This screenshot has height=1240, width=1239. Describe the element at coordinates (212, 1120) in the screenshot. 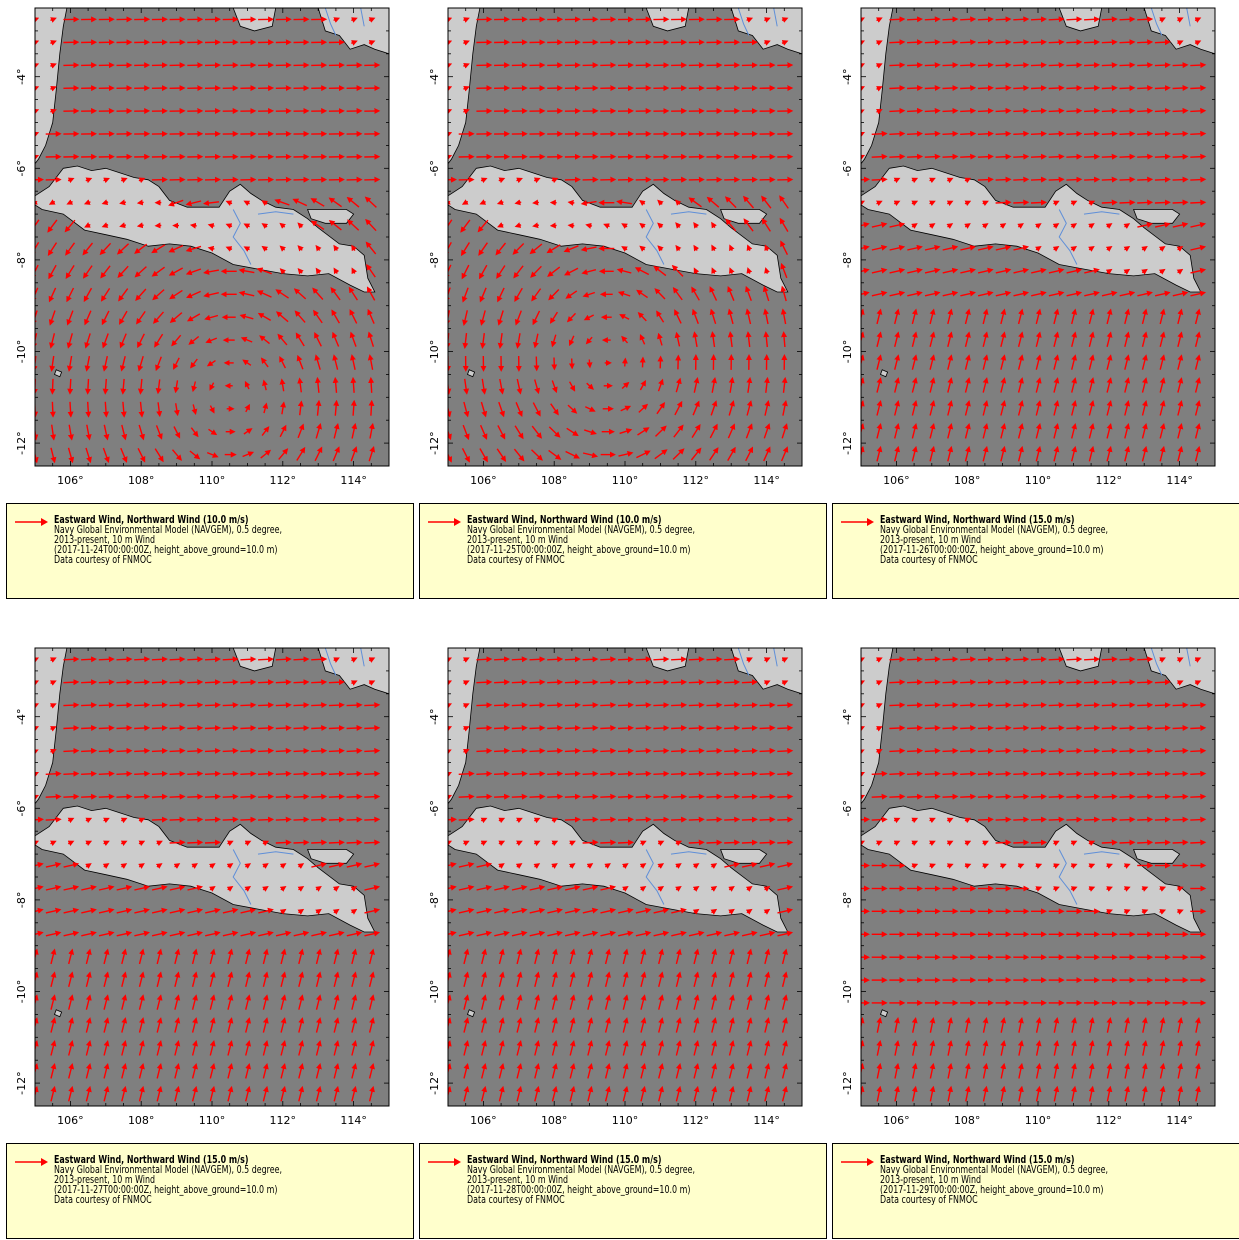

I see `lon-tick-label: 110°` at that location.